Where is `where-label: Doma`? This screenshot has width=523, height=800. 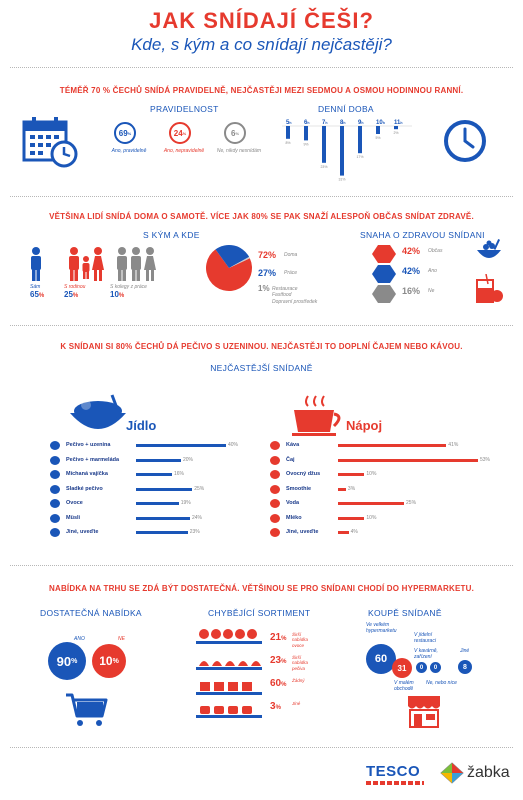 where-label: Doma is located at coordinates (291, 255).